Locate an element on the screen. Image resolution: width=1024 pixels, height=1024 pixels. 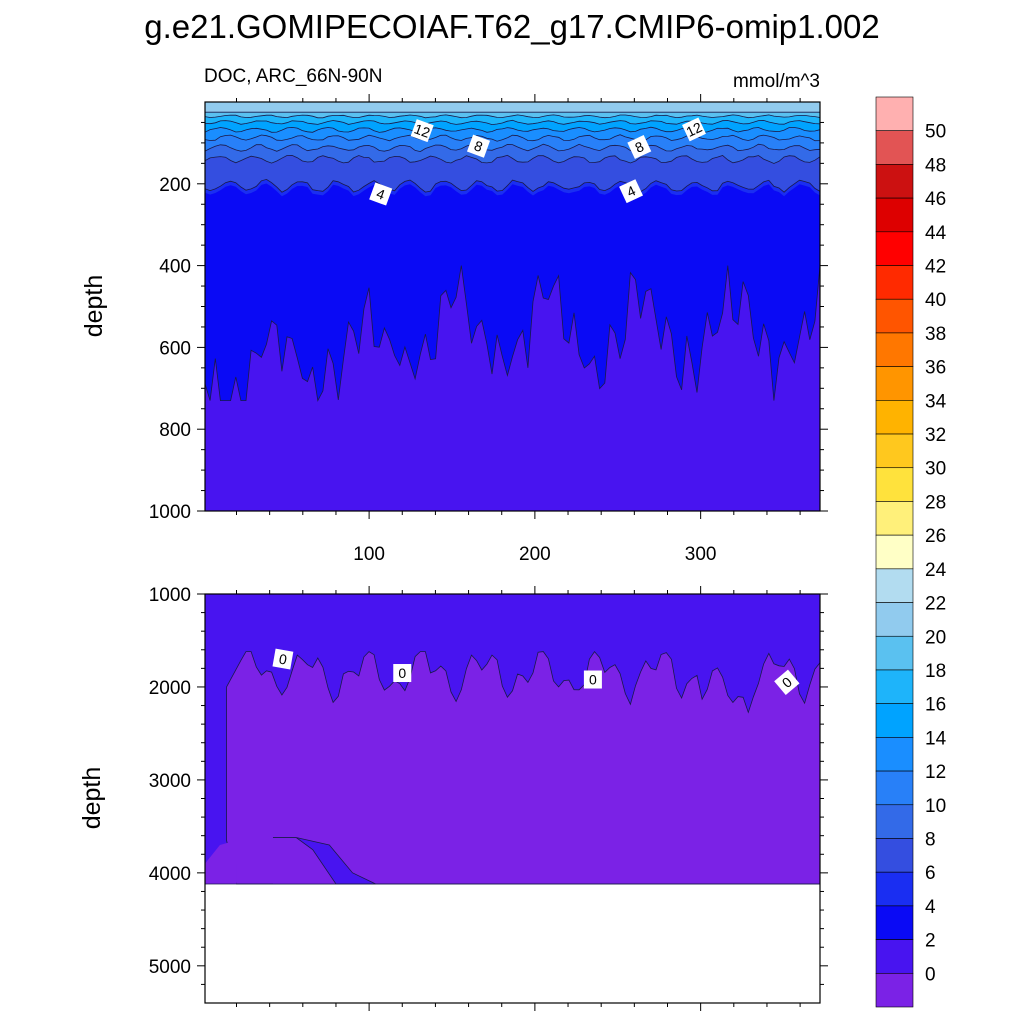
colorbar-label: 2 is located at coordinates (930, 941).